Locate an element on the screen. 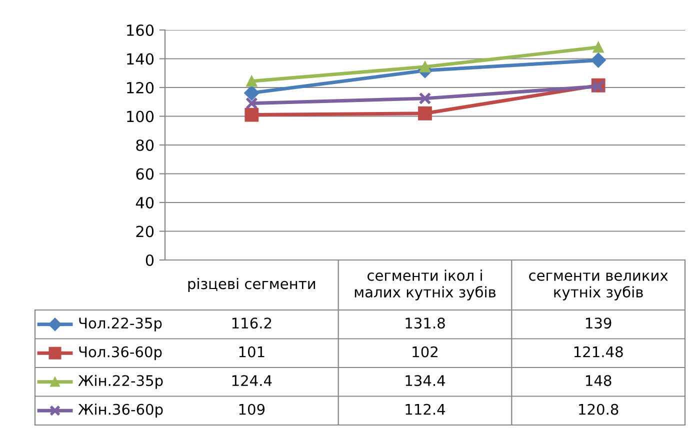 The image size is (692, 429). x-tick-label: сегменти ікол і малих кутніх зубів is located at coordinates (425, 285).